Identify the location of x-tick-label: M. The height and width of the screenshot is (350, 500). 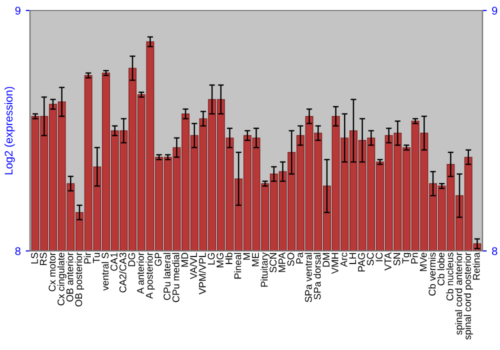
(246, 256).